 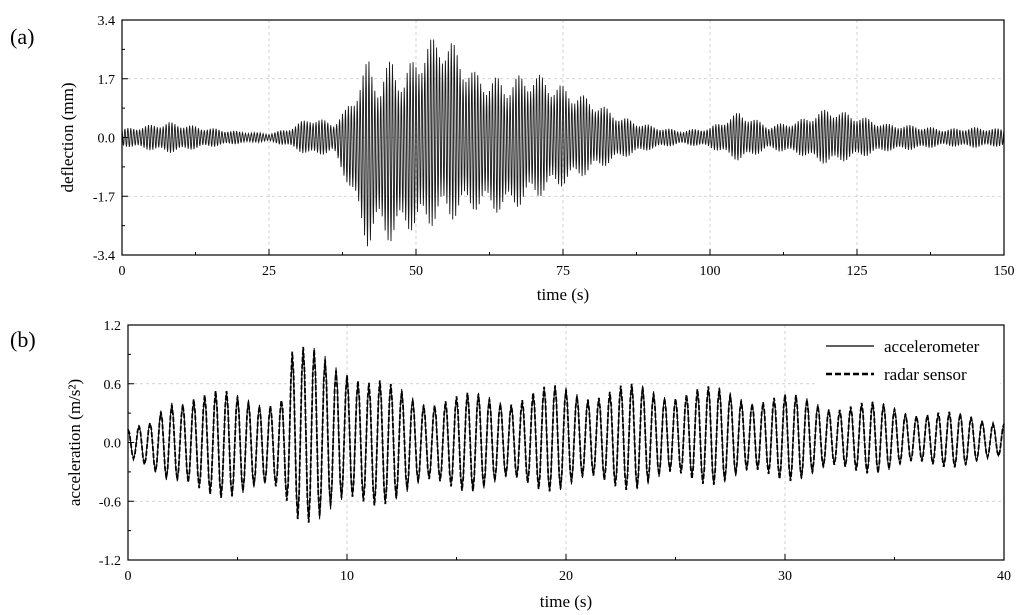 I want to click on panel-b-legend: accelerometer radar sensor, so click(x=909, y=359).